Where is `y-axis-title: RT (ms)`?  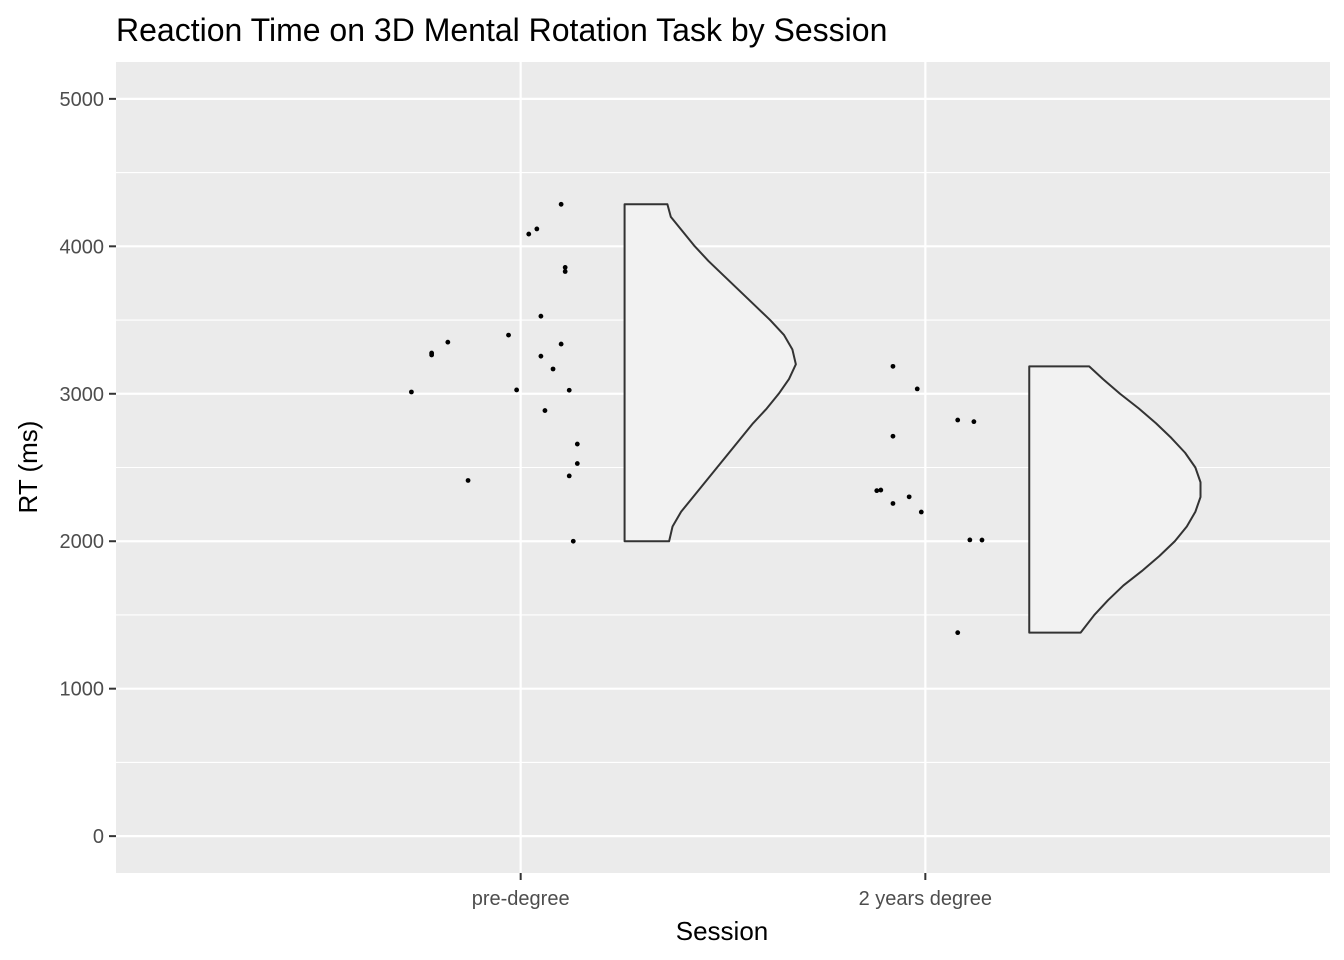 y-axis-title: RT (ms) is located at coordinates (28, 467).